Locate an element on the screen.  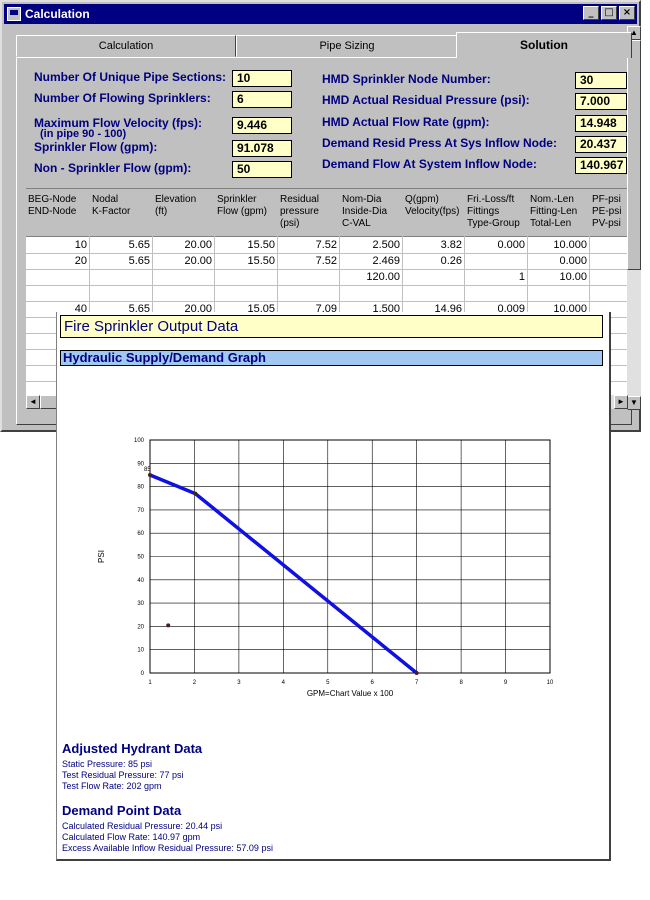
column-header: Nom-Dia Inside-Dia C-VAL is located at coordinates (371, 213).